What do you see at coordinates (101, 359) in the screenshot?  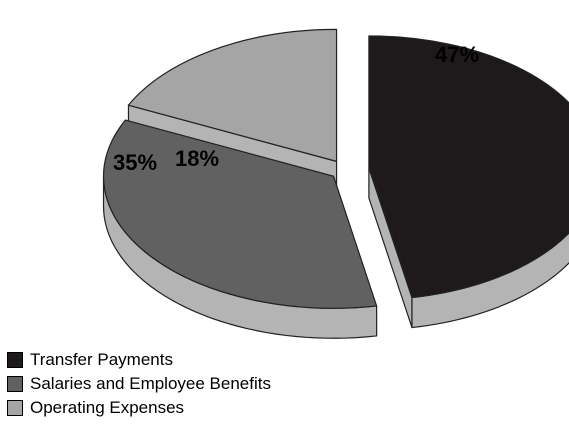 I see `legend-label: Transfer Payments` at bounding box center [101, 359].